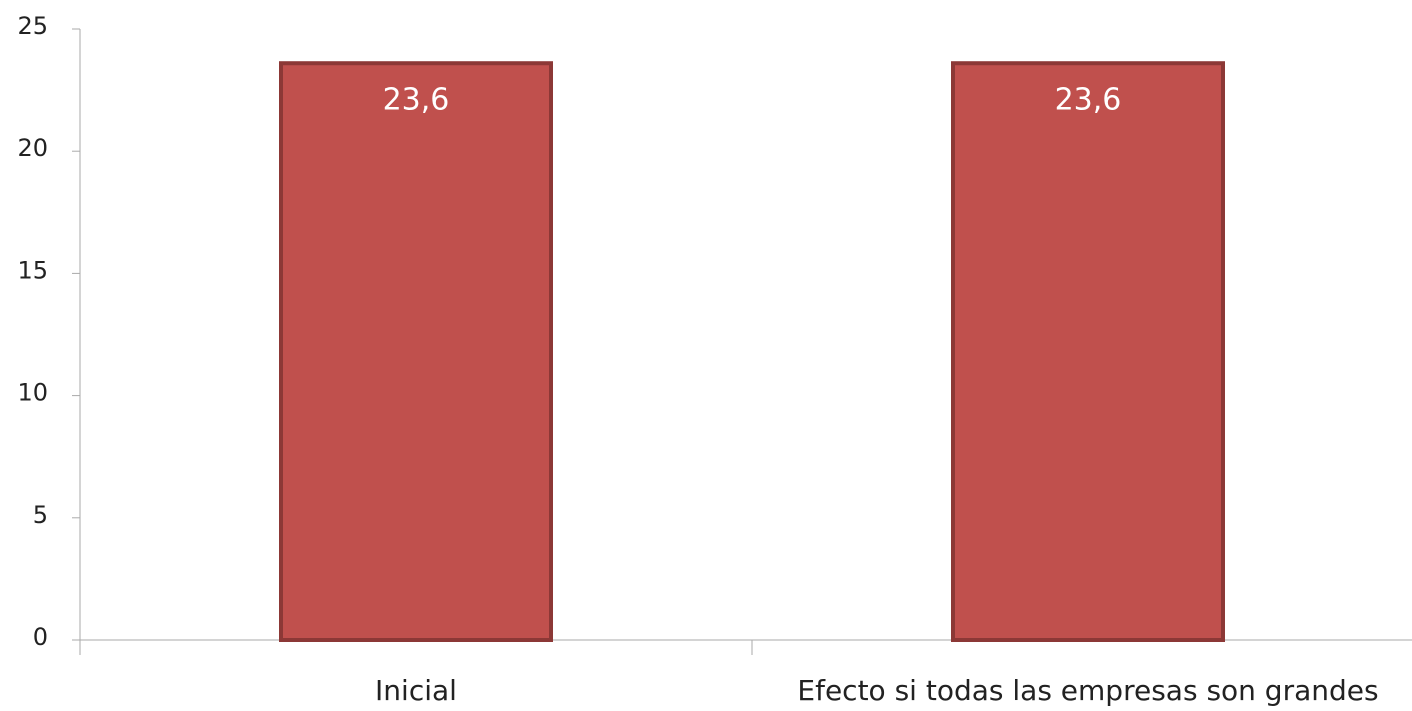 The width and height of the screenshot is (1412, 711). What do you see at coordinates (32, 26) in the screenshot?
I see `y-tick-label: 25` at bounding box center [32, 26].